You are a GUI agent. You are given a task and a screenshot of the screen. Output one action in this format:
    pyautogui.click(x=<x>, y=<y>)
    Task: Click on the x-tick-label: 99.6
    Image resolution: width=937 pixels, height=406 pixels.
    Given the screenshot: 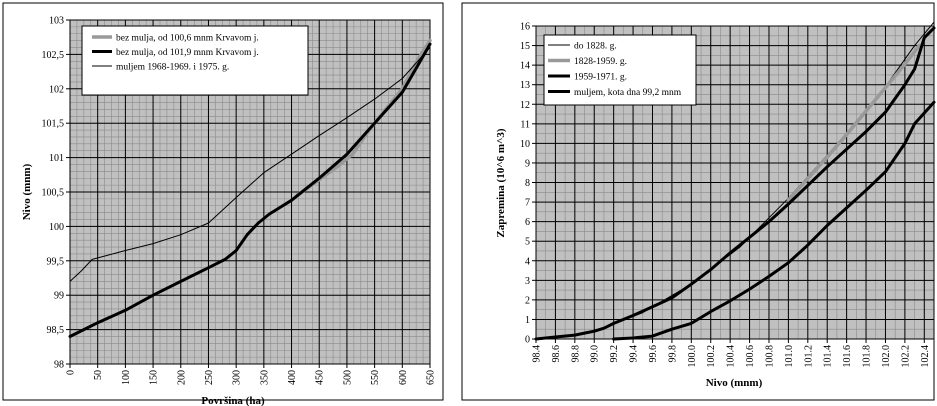 What is the action you would take?
    pyautogui.click(x=653, y=354)
    